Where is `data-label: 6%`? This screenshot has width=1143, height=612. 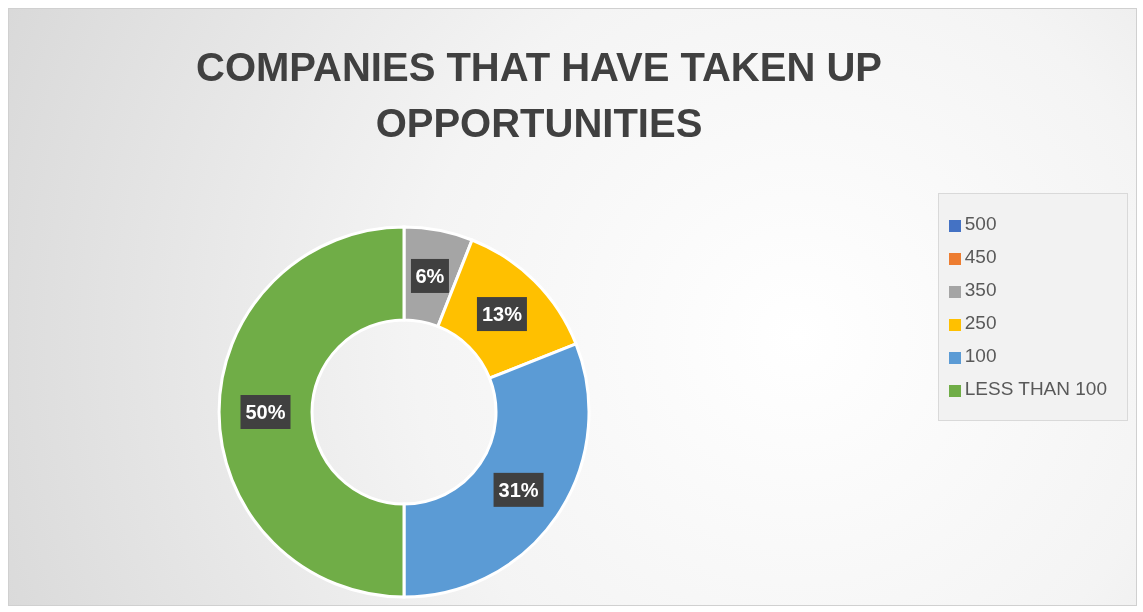 data-label: 6% is located at coordinates (430, 275).